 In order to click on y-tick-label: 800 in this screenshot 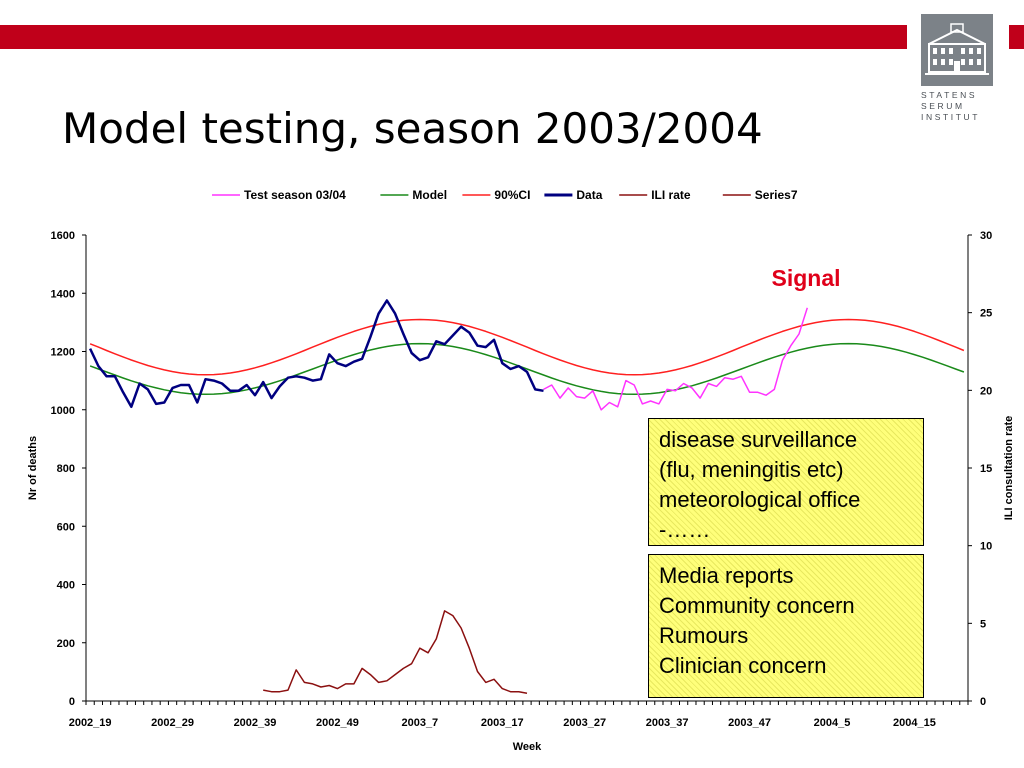, I will do `click(66, 469)`.